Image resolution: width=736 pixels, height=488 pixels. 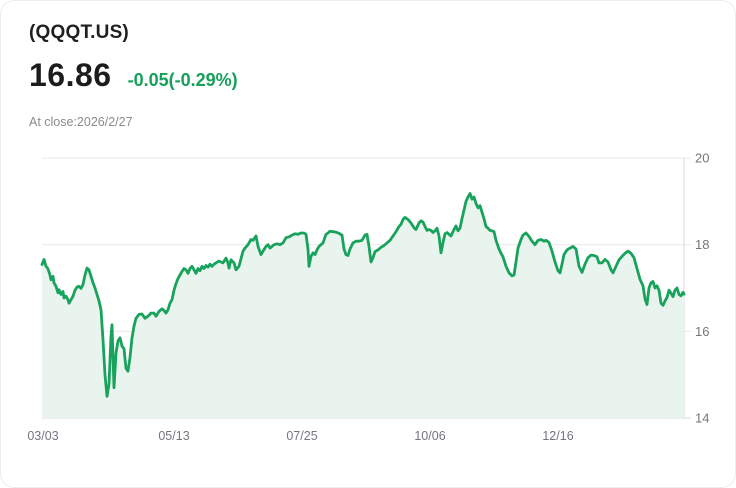 I want to click on close-timestamp: At close:2026/2/27, so click(x=81, y=122).